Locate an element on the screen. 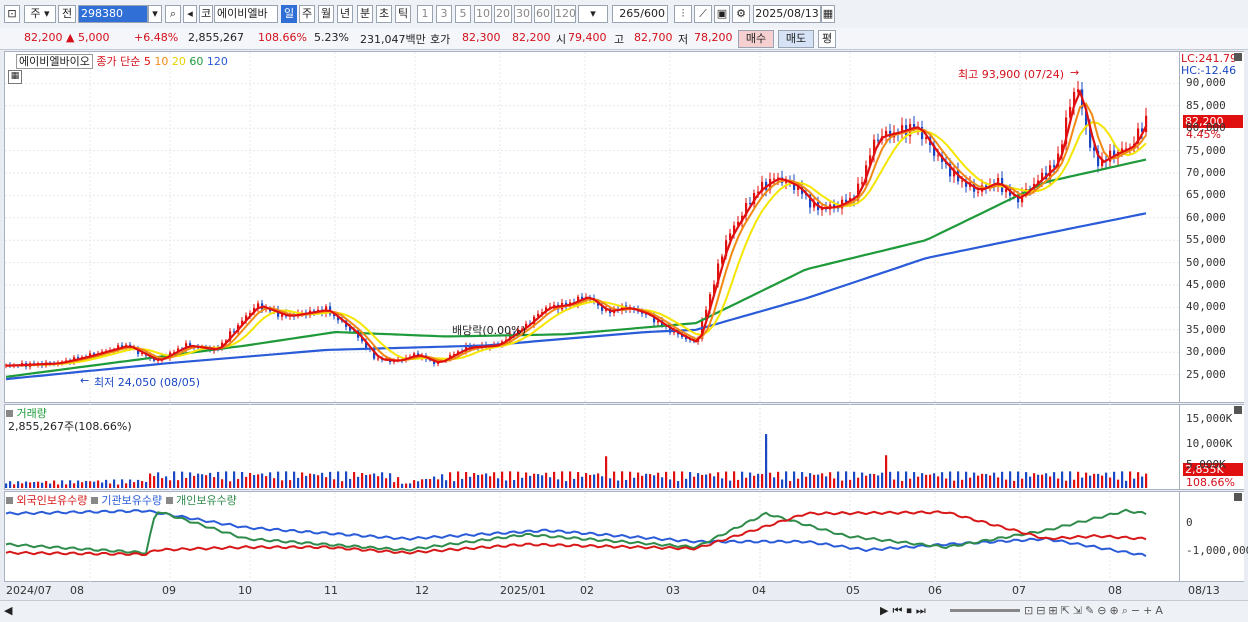 The width and height of the screenshot is (1248, 622). ma10-label: 10 is located at coordinates (161, 61).